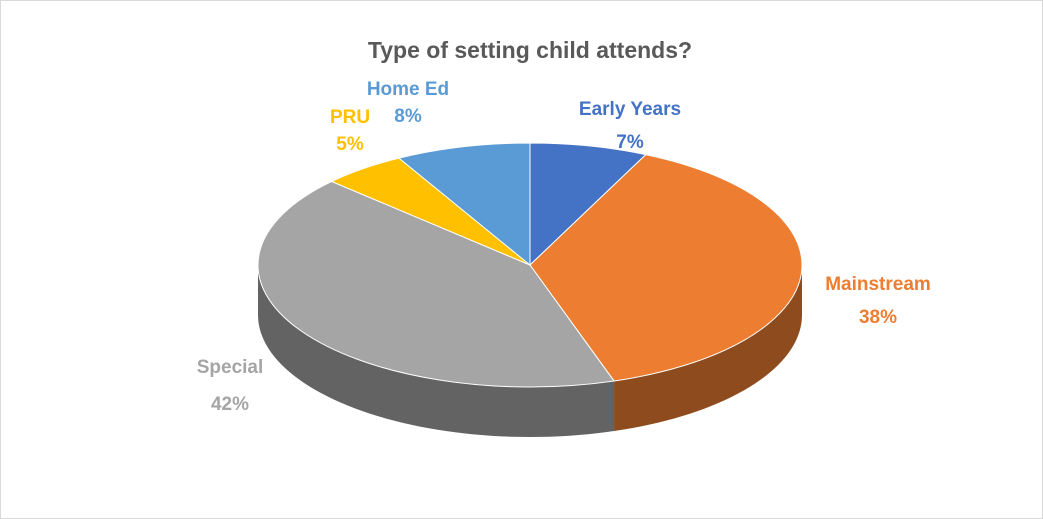  Describe the element at coordinates (408, 89) in the screenshot. I see `slice-label: Home Ed` at that location.